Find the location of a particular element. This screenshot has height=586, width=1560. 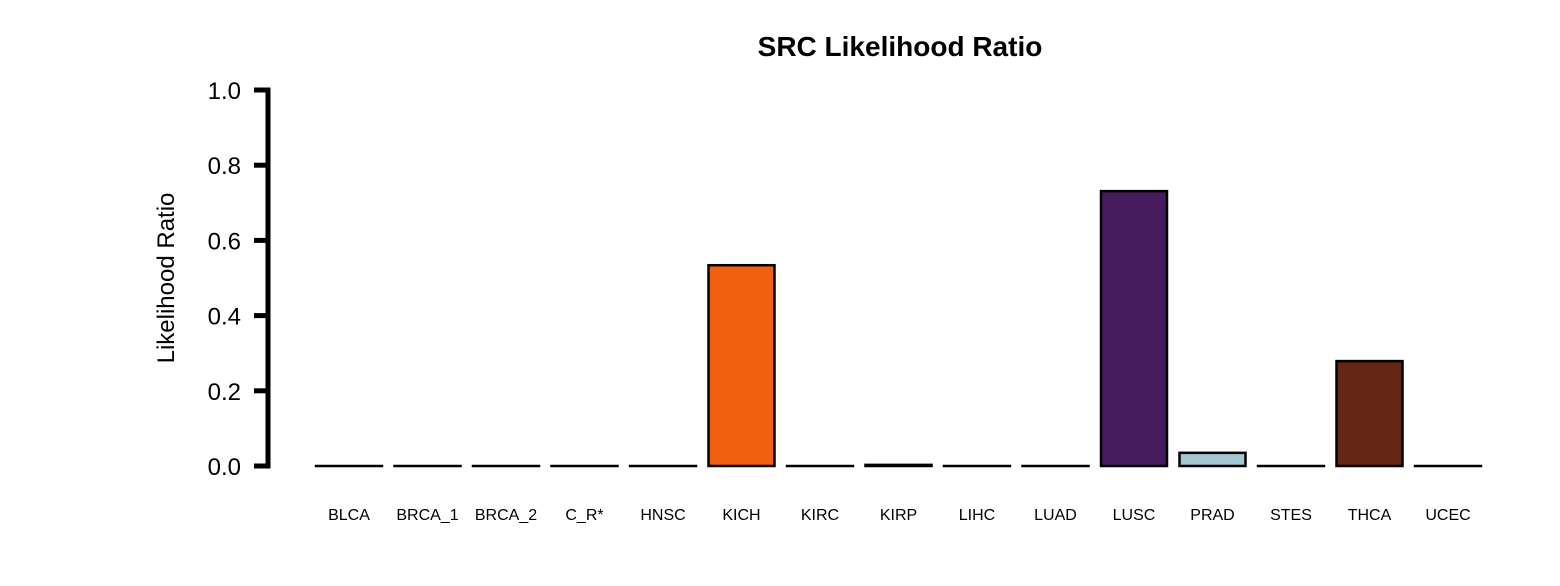

bar-kich is located at coordinates (741, 365).